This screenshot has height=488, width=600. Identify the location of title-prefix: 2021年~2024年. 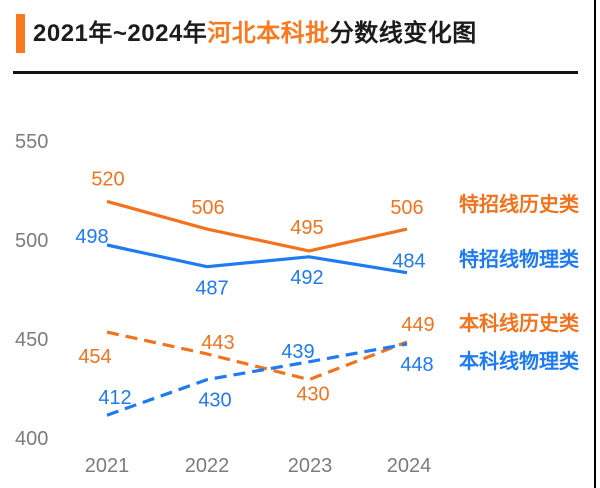
(120, 33).